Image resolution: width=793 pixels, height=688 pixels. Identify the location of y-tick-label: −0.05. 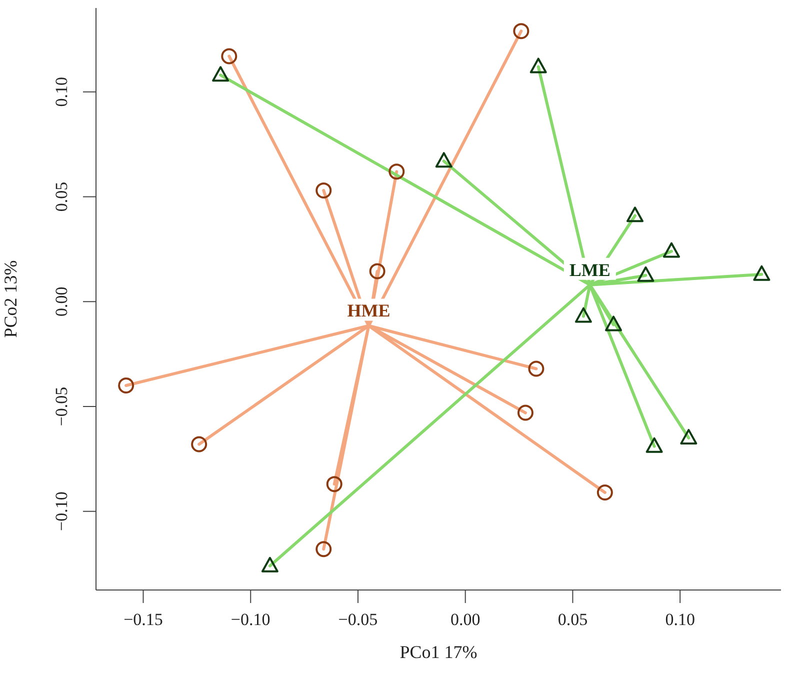
(61, 406).